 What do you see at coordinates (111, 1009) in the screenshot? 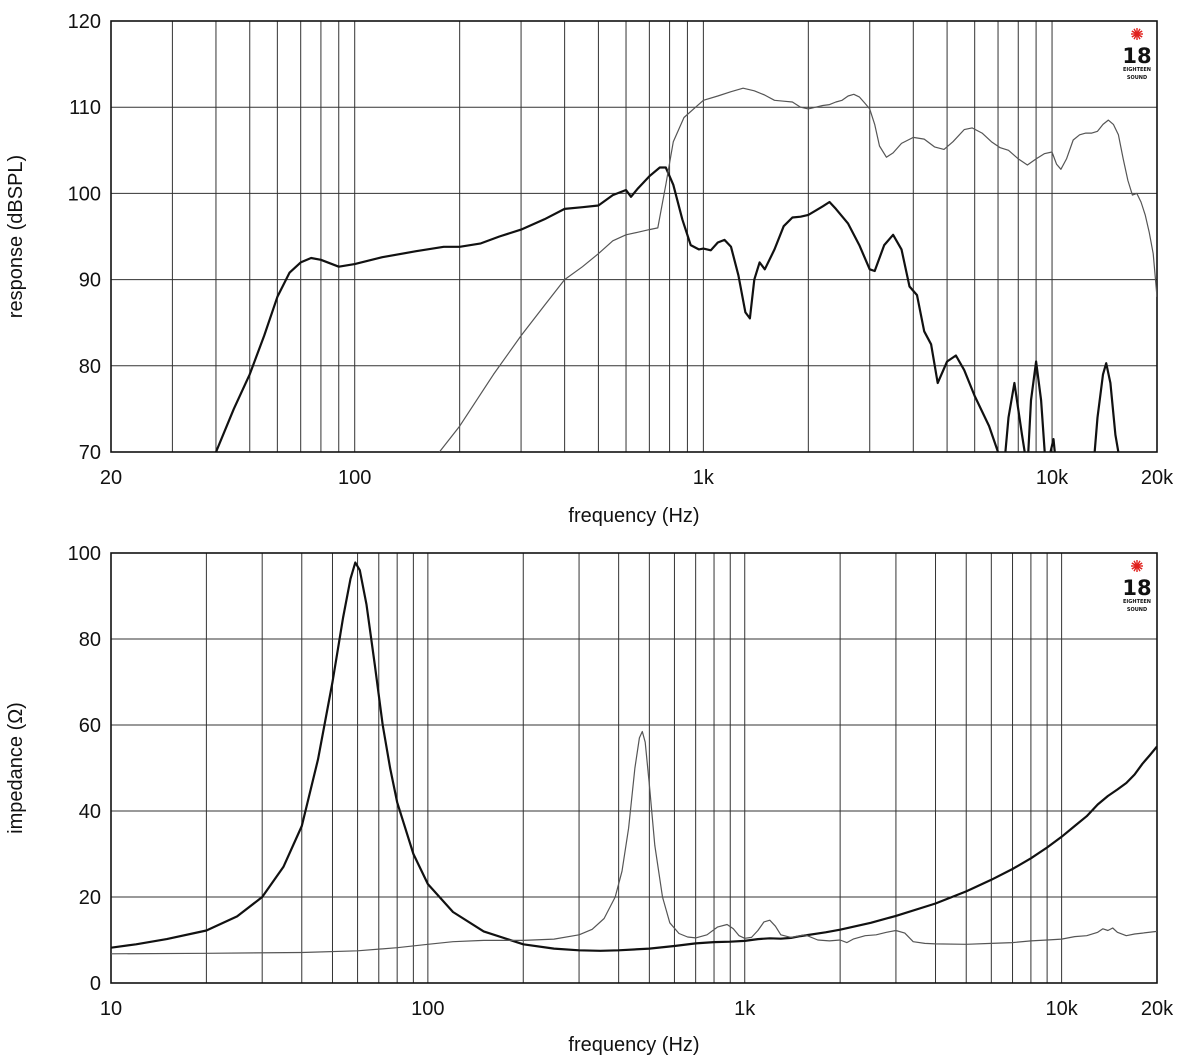
I see `x-tick-label: 10` at bounding box center [111, 1009].